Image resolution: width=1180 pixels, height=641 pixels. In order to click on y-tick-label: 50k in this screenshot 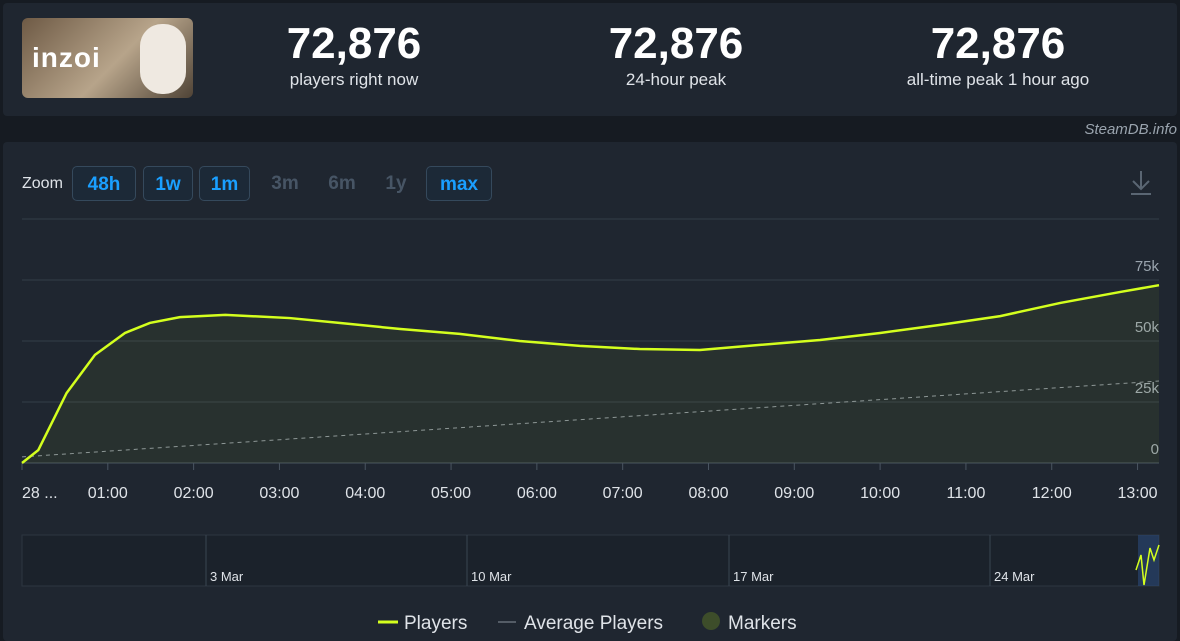, I will do `click(1147, 327)`.